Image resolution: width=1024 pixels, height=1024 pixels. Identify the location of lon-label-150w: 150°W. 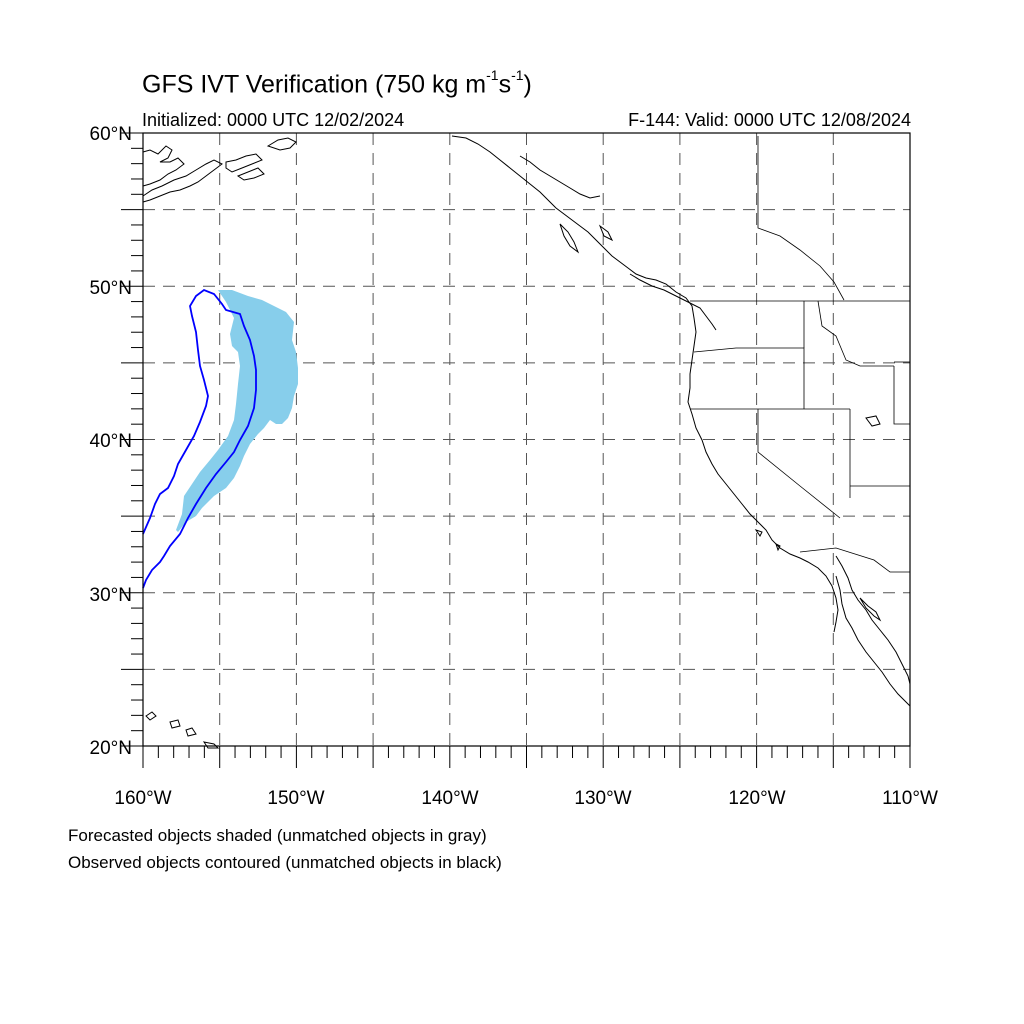
(295, 798).